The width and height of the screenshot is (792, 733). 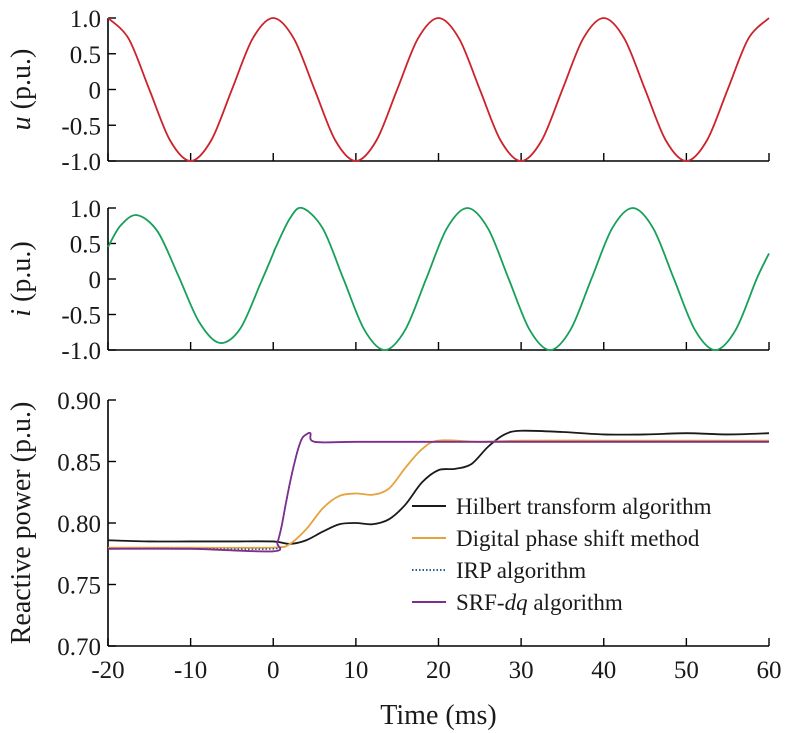 I want to click on legend-label: IRP algorithm, so click(x=521, y=570).